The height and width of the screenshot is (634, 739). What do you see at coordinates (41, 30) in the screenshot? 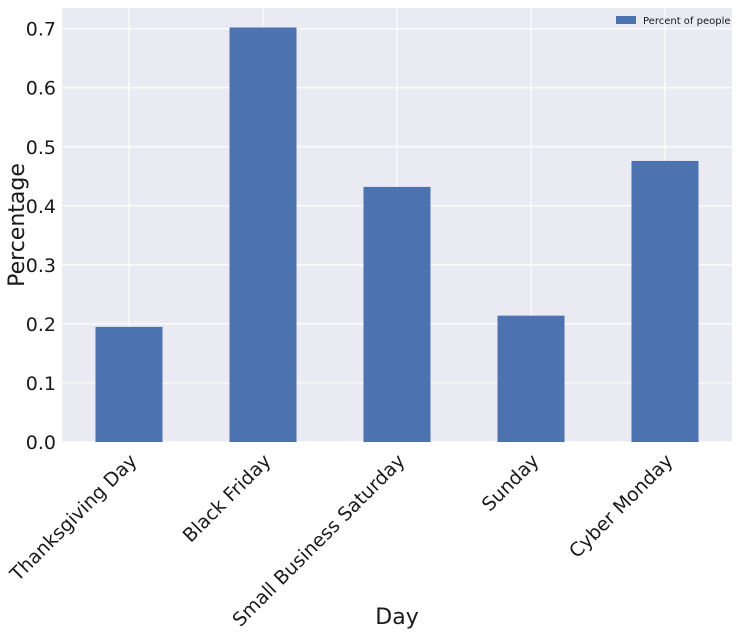
I see `y-tick-label: 0.7` at bounding box center [41, 30].